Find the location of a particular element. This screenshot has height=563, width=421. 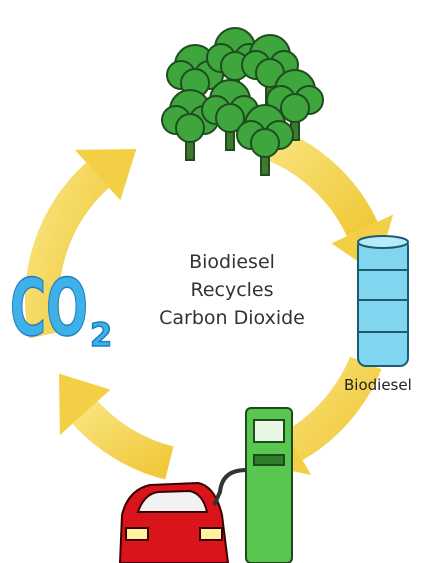

center-line: Biodiesel is located at coordinates (232, 262).